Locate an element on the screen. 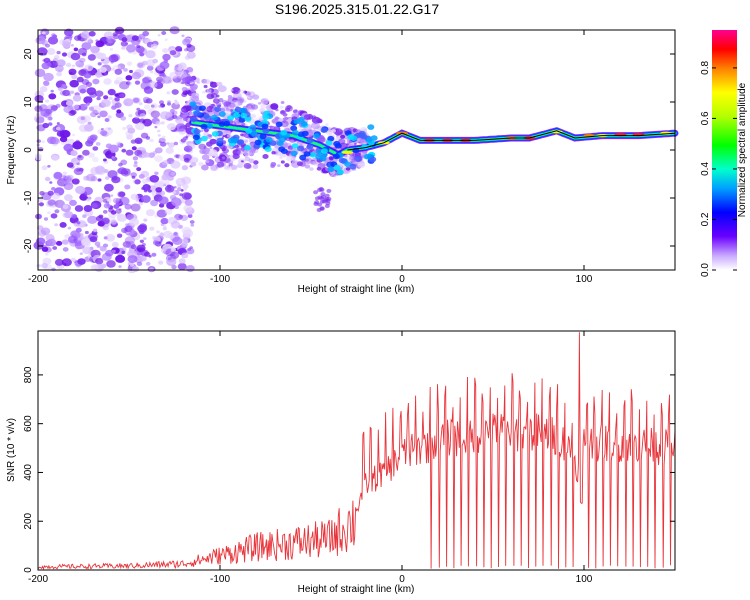 The width and height of the screenshot is (750, 600). heatmap-hot-cell is located at coordinates (347, 152).